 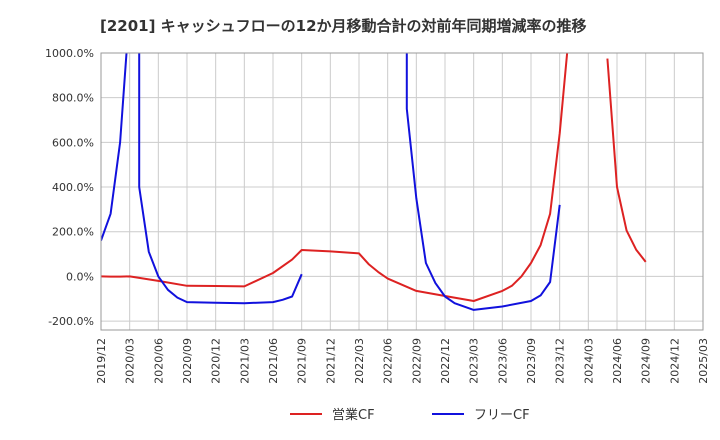 I want to click on x-tick-label: 2023/03, so click(x=474, y=361).